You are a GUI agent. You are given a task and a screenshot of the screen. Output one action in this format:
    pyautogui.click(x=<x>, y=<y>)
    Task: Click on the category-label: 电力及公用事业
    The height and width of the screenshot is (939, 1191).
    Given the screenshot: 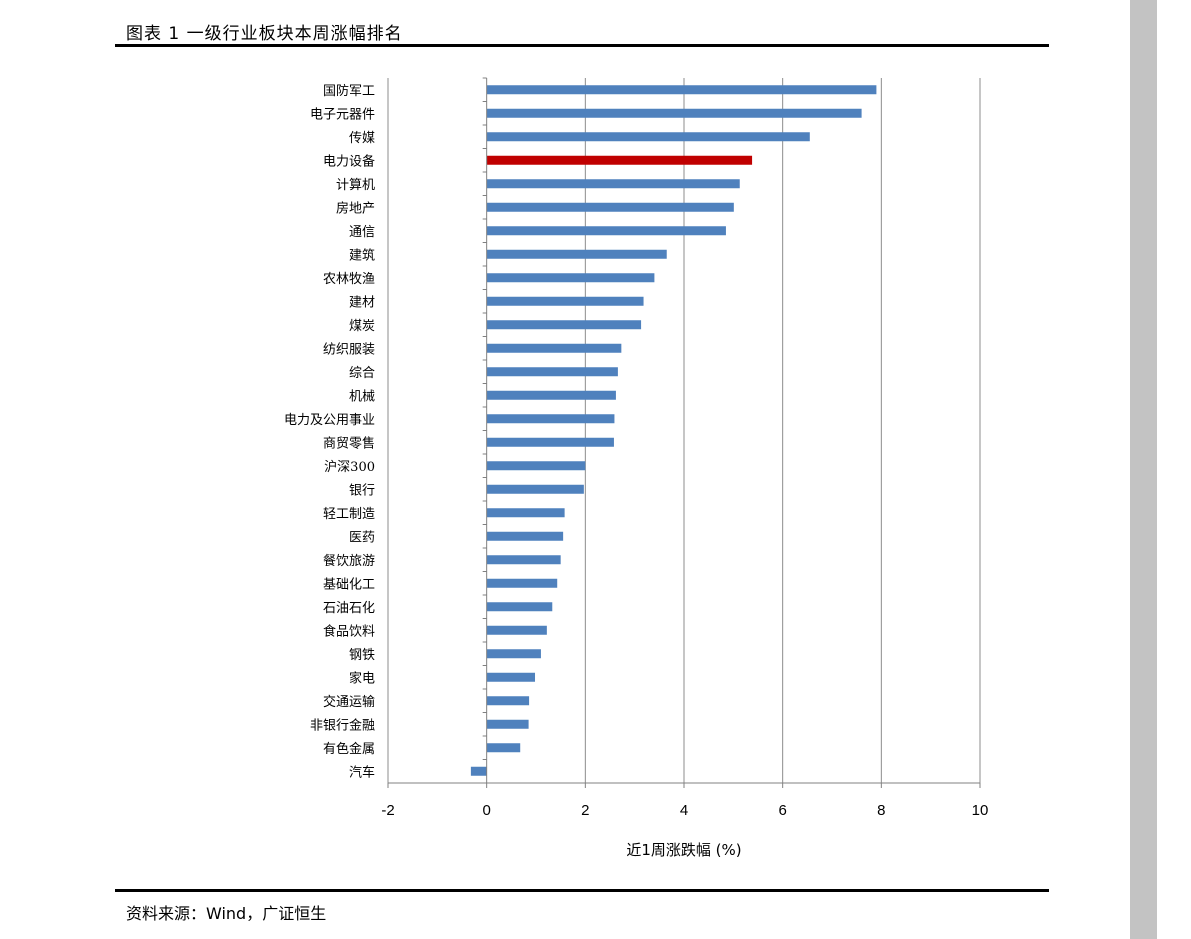 What is the action you would take?
    pyautogui.click(x=329, y=420)
    